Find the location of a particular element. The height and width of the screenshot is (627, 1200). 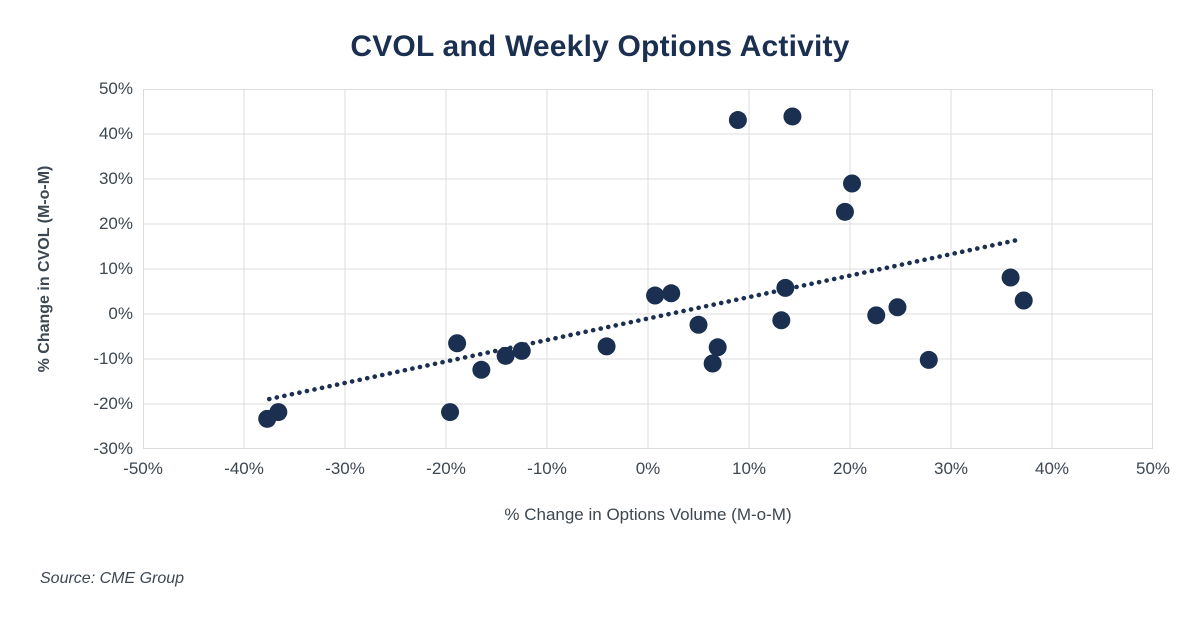

chart-title: CVOL and Weekly Options Activity is located at coordinates (600, 46).